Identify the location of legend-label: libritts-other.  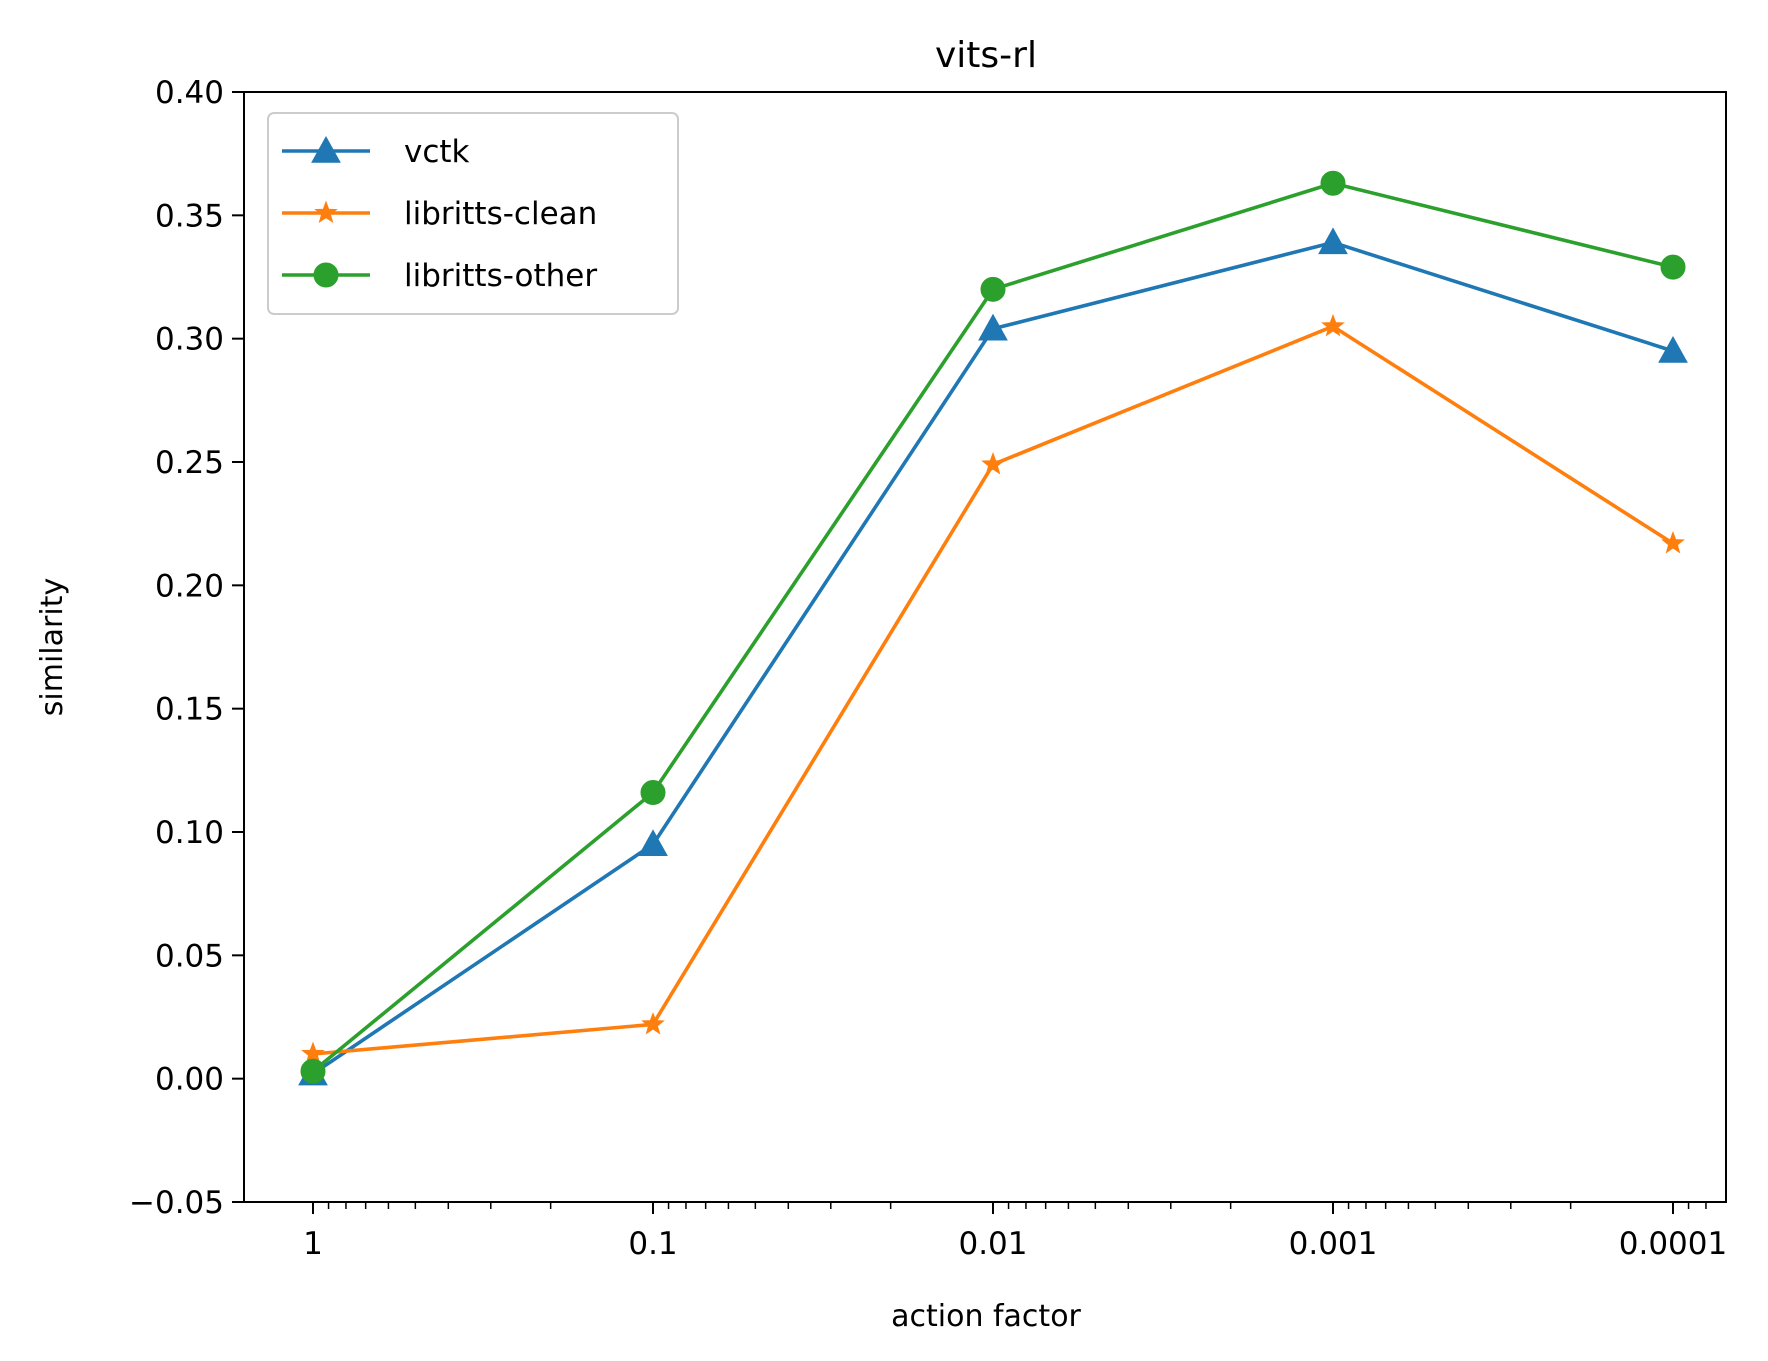
(500, 276).